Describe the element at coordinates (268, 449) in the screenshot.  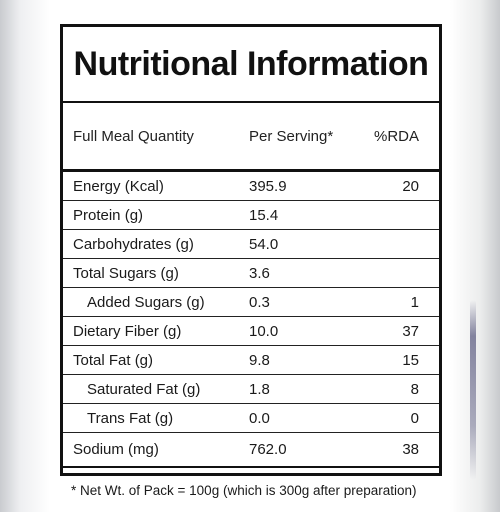
I see `nutrient-serving: 762.0` at that location.